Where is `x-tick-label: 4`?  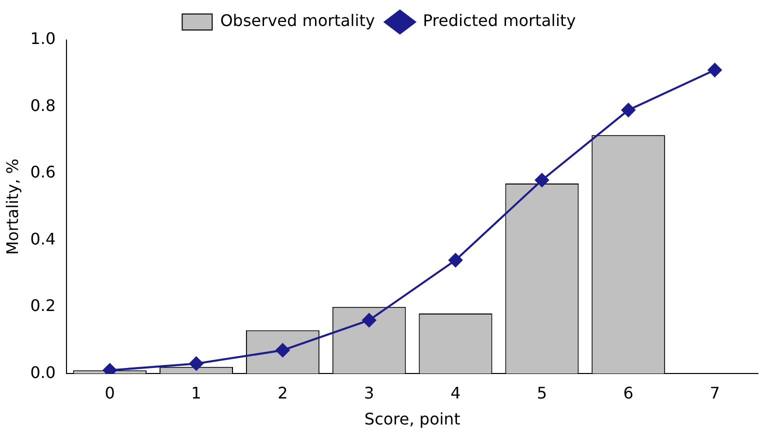 x-tick-label: 4 is located at coordinates (455, 392).